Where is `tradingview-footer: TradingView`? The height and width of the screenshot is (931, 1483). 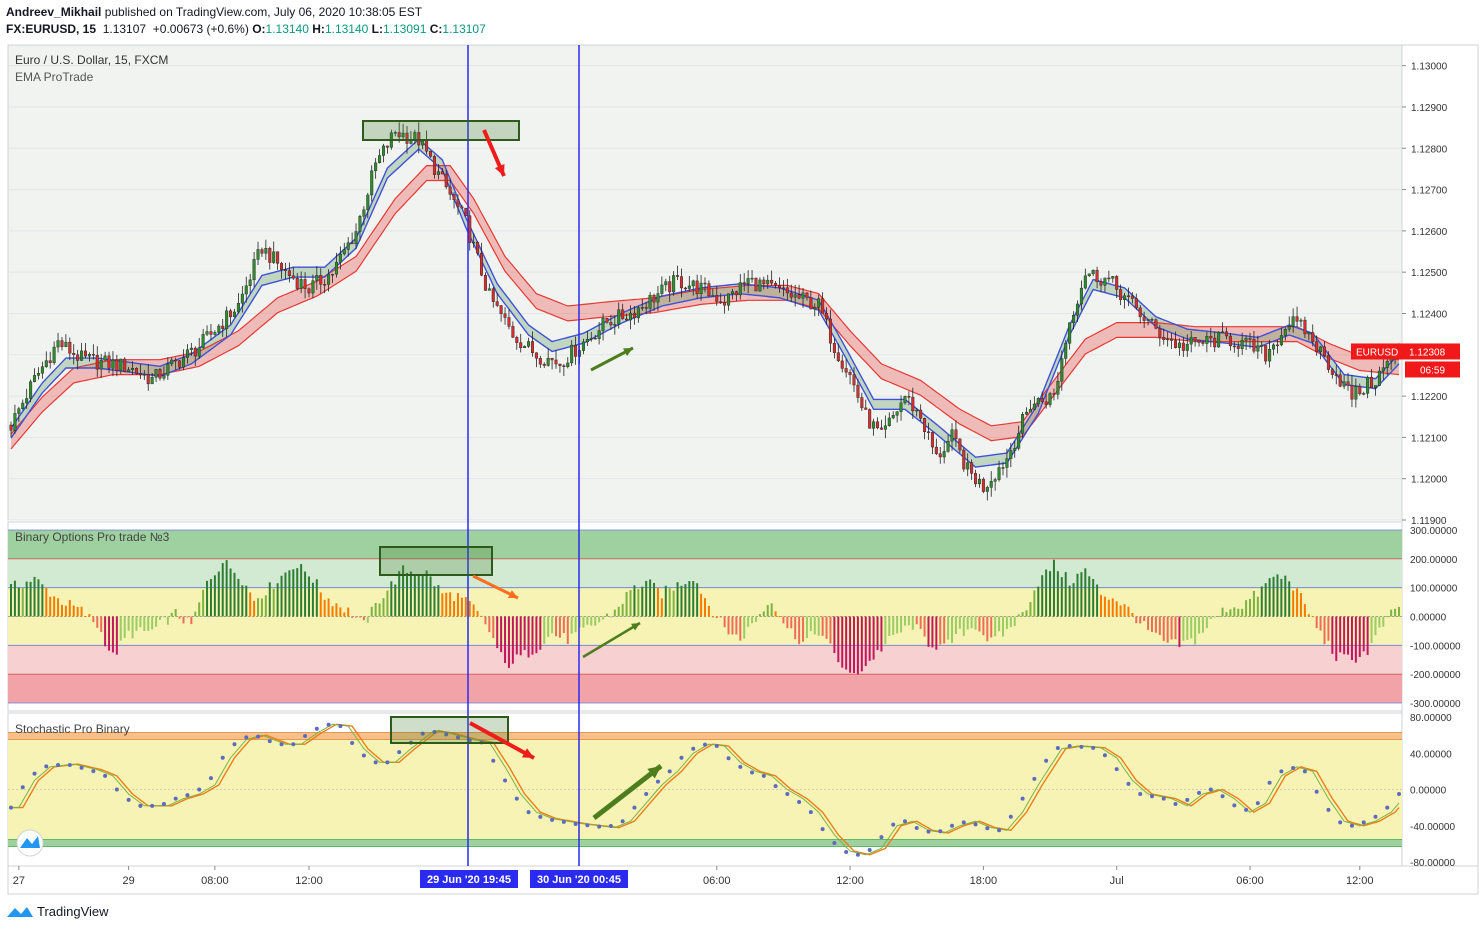 tradingview-footer: TradingView is located at coordinates (58, 911).